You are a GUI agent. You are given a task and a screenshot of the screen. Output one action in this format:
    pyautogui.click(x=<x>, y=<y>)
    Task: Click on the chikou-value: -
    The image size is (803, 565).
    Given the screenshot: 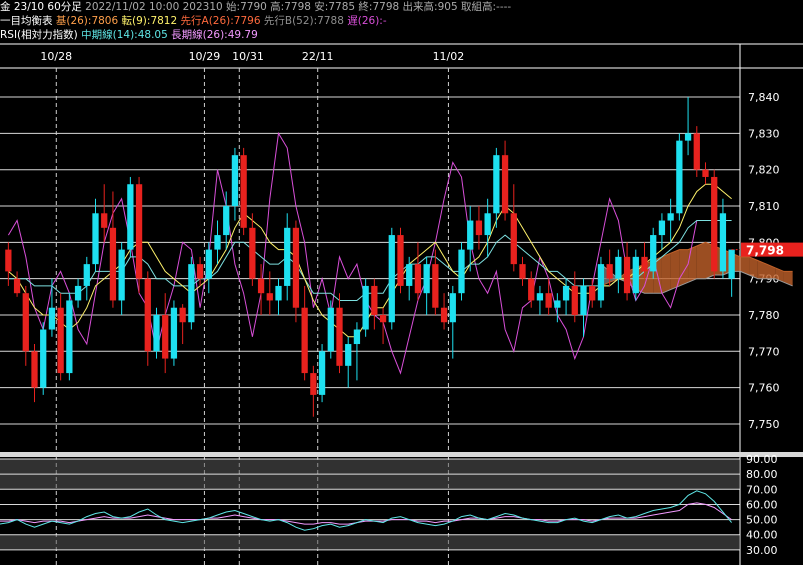 What is the action you would take?
    pyautogui.click(x=384, y=21)
    